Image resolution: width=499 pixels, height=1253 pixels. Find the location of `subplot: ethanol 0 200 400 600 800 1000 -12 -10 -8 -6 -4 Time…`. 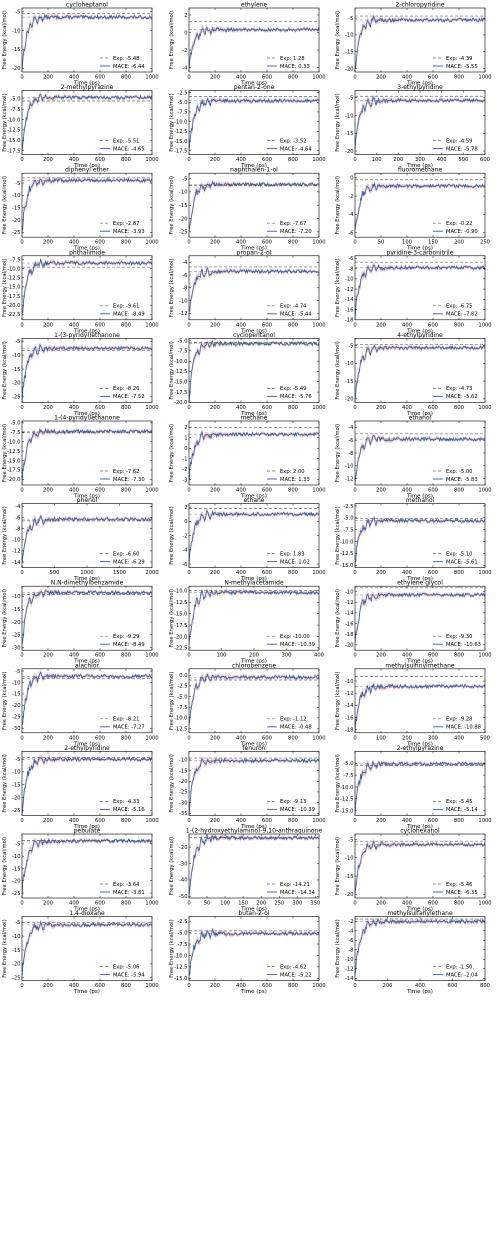

subplot: ethanol 0 200 400 600 800 1000 -12 -10 -8 -6 -4 Time… is located at coordinates (413, 457).